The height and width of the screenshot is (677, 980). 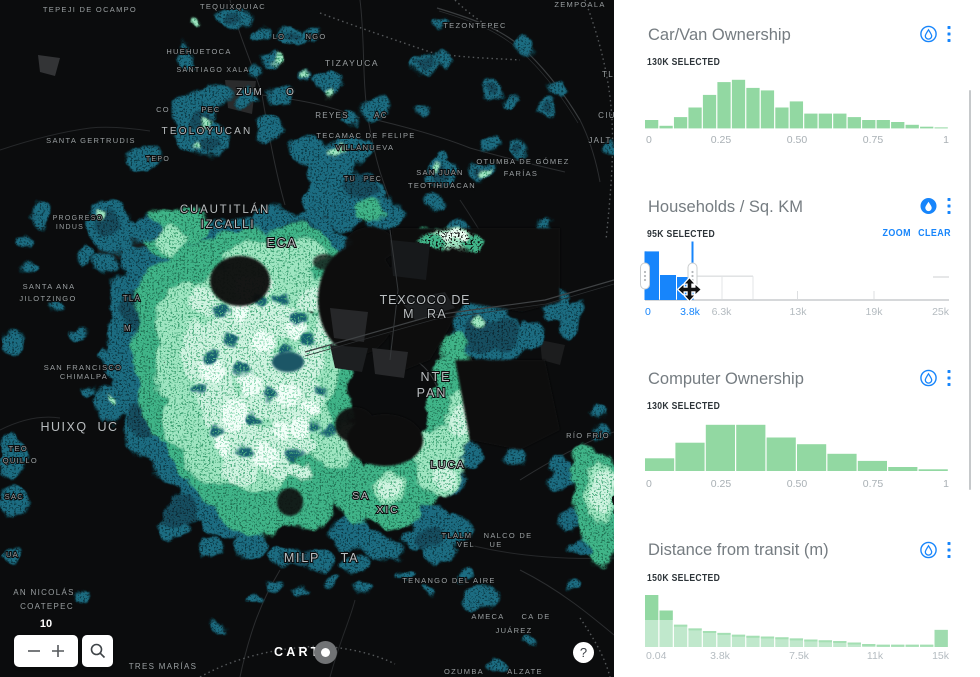 What do you see at coordinates (132, 298) in the screenshot?
I see `svg-text: TLA` at bounding box center [132, 298].